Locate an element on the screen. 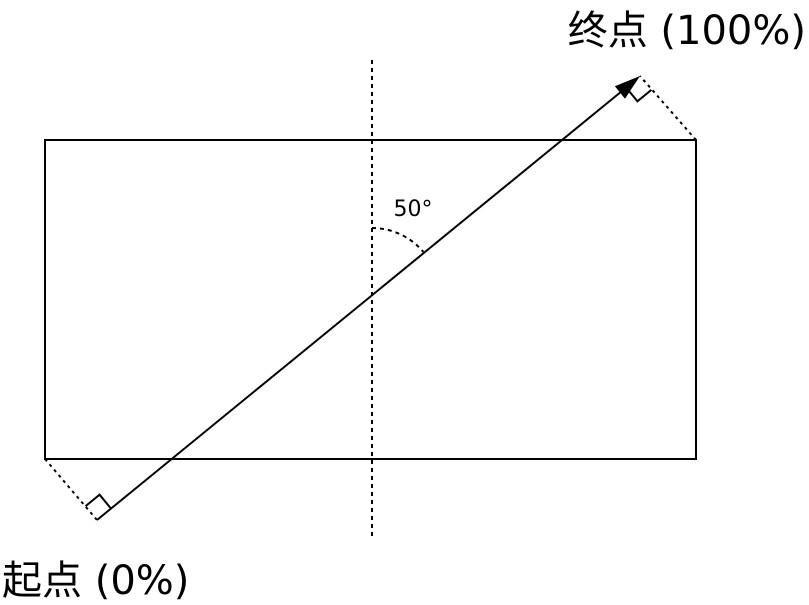 The height and width of the screenshot is (605, 809). angle-arc is located at coordinates (398, 240).